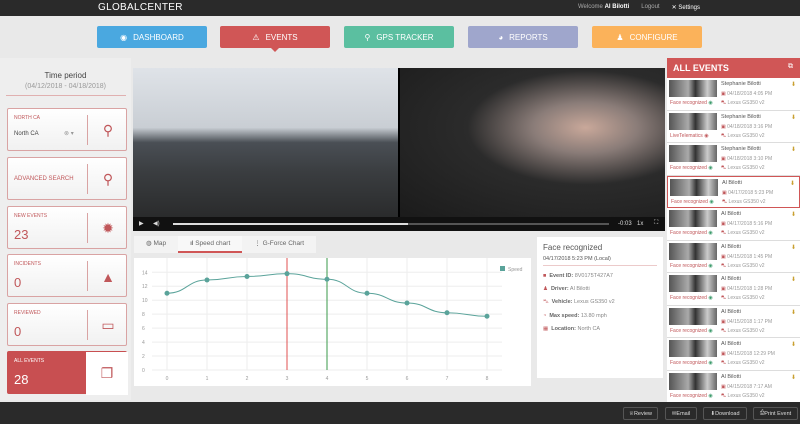  What do you see at coordinates (156, 224) in the screenshot?
I see `volume-icon: ◀)` at bounding box center [156, 224].